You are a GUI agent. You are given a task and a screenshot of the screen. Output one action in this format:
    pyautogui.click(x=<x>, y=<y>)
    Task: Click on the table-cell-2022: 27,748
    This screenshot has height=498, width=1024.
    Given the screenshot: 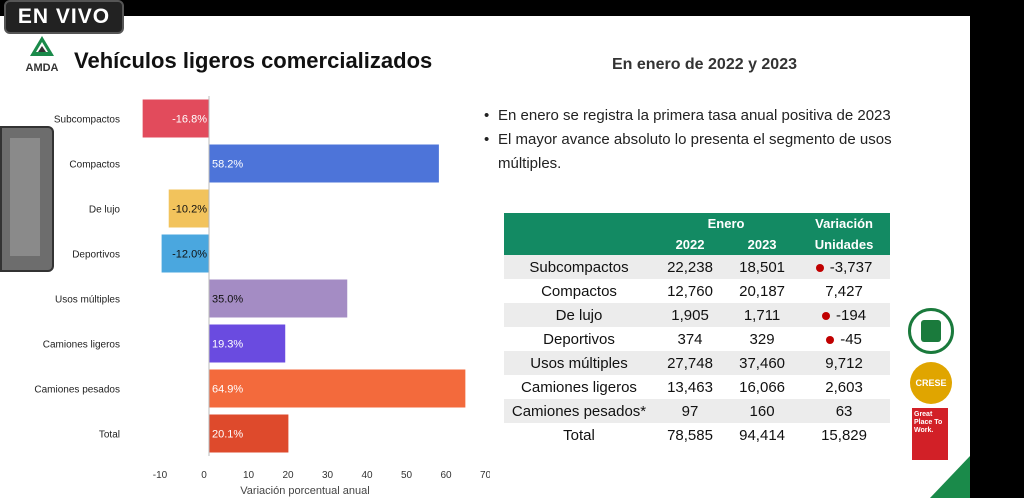 What is the action you would take?
    pyautogui.click(x=690, y=363)
    